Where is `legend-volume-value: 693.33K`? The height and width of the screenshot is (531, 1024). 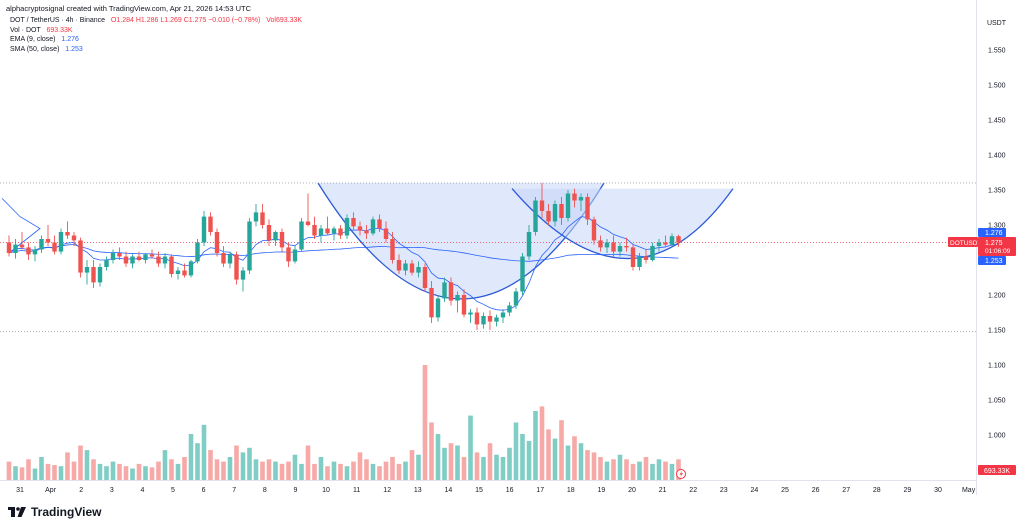
legend-volume-value: 693.33K is located at coordinates (59, 30).